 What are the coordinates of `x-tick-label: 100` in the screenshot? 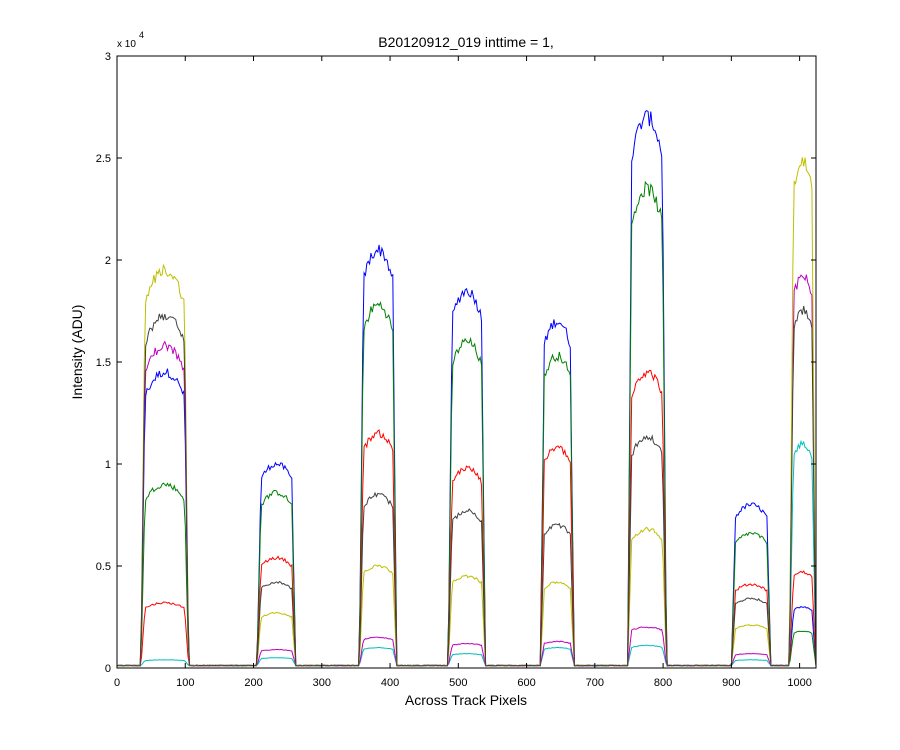 It's located at (185, 683).